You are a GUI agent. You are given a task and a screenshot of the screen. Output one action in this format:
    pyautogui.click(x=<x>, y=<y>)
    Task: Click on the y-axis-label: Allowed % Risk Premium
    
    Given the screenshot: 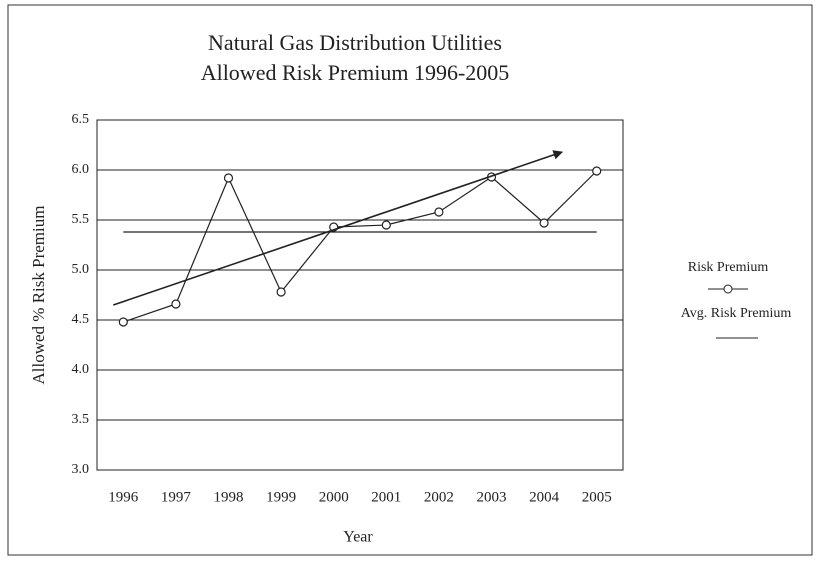 What is the action you would take?
    pyautogui.click(x=38, y=295)
    